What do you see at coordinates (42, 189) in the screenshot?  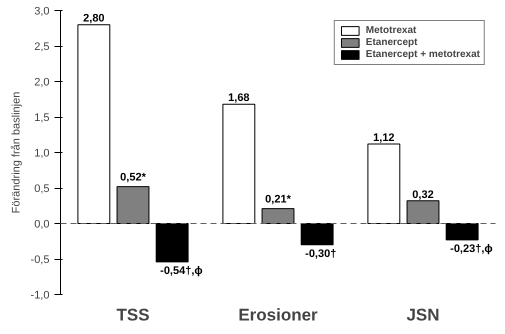 I see `y-tick-label: 0,5` at bounding box center [42, 189].